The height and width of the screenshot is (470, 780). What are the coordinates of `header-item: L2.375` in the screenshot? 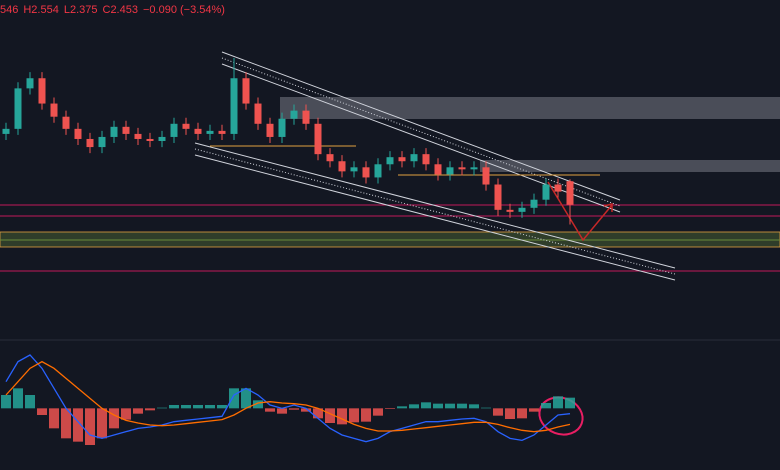 It's located at (80, 10).